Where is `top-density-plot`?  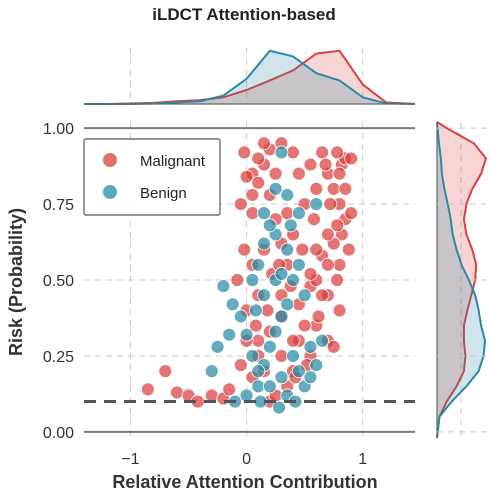
top-density-plot is located at coordinates (250, 76).